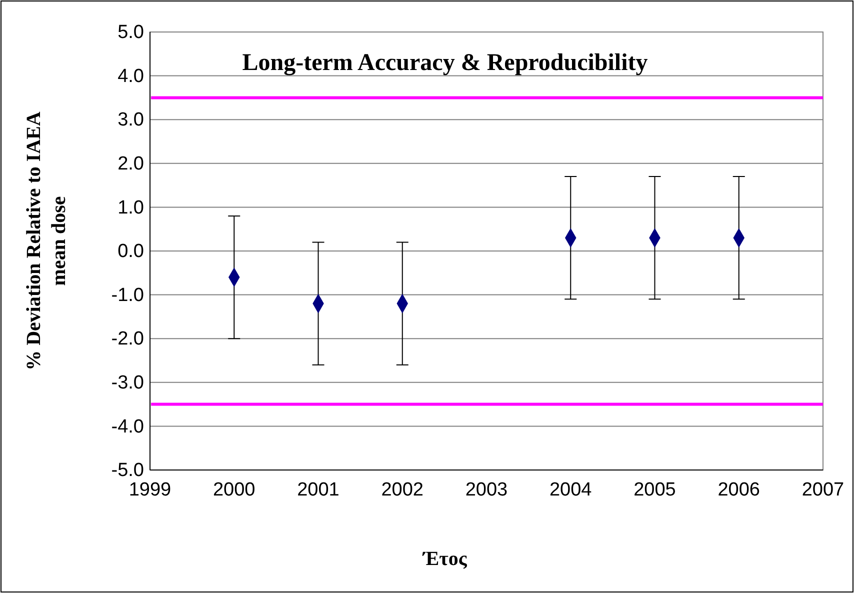 Image resolution: width=855 pixels, height=594 pixels. I want to click on text: Long-term Accuracy & Reproducibility, so click(445, 63).